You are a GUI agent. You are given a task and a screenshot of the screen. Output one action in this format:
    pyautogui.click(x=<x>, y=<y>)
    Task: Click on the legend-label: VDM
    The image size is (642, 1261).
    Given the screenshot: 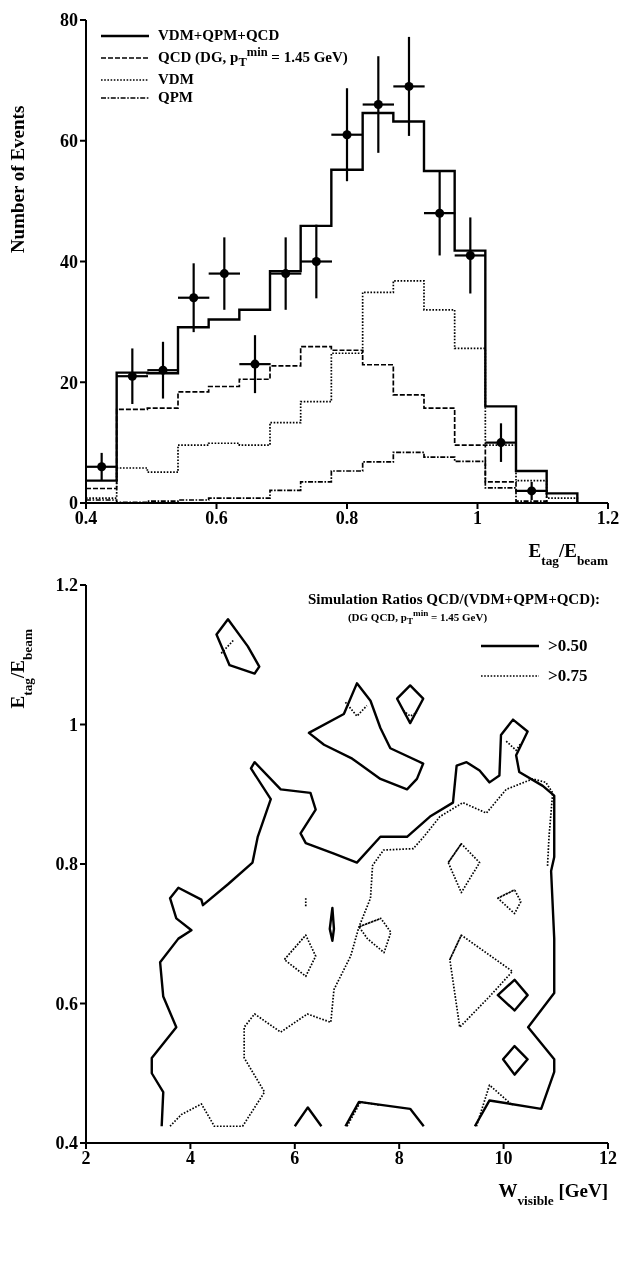 What is the action you would take?
    pyautogui.click(x=176, y=79)
    